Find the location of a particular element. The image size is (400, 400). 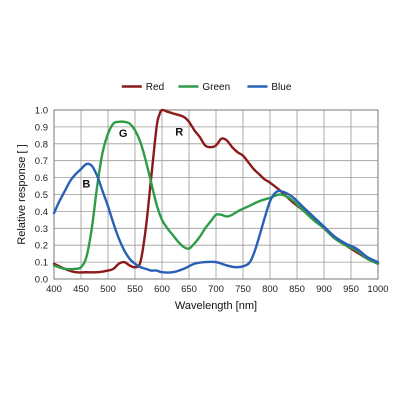

legend-label: Blue is located at coordinates (281, 87).